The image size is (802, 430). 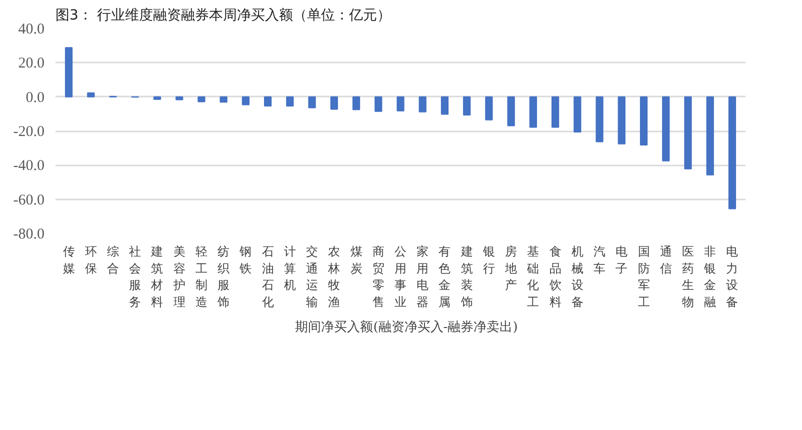 What do you see at coordinates (644, 276) in the screenshot?
I see `x-tick-label: 国防军工` at bounding box center [644, 276].